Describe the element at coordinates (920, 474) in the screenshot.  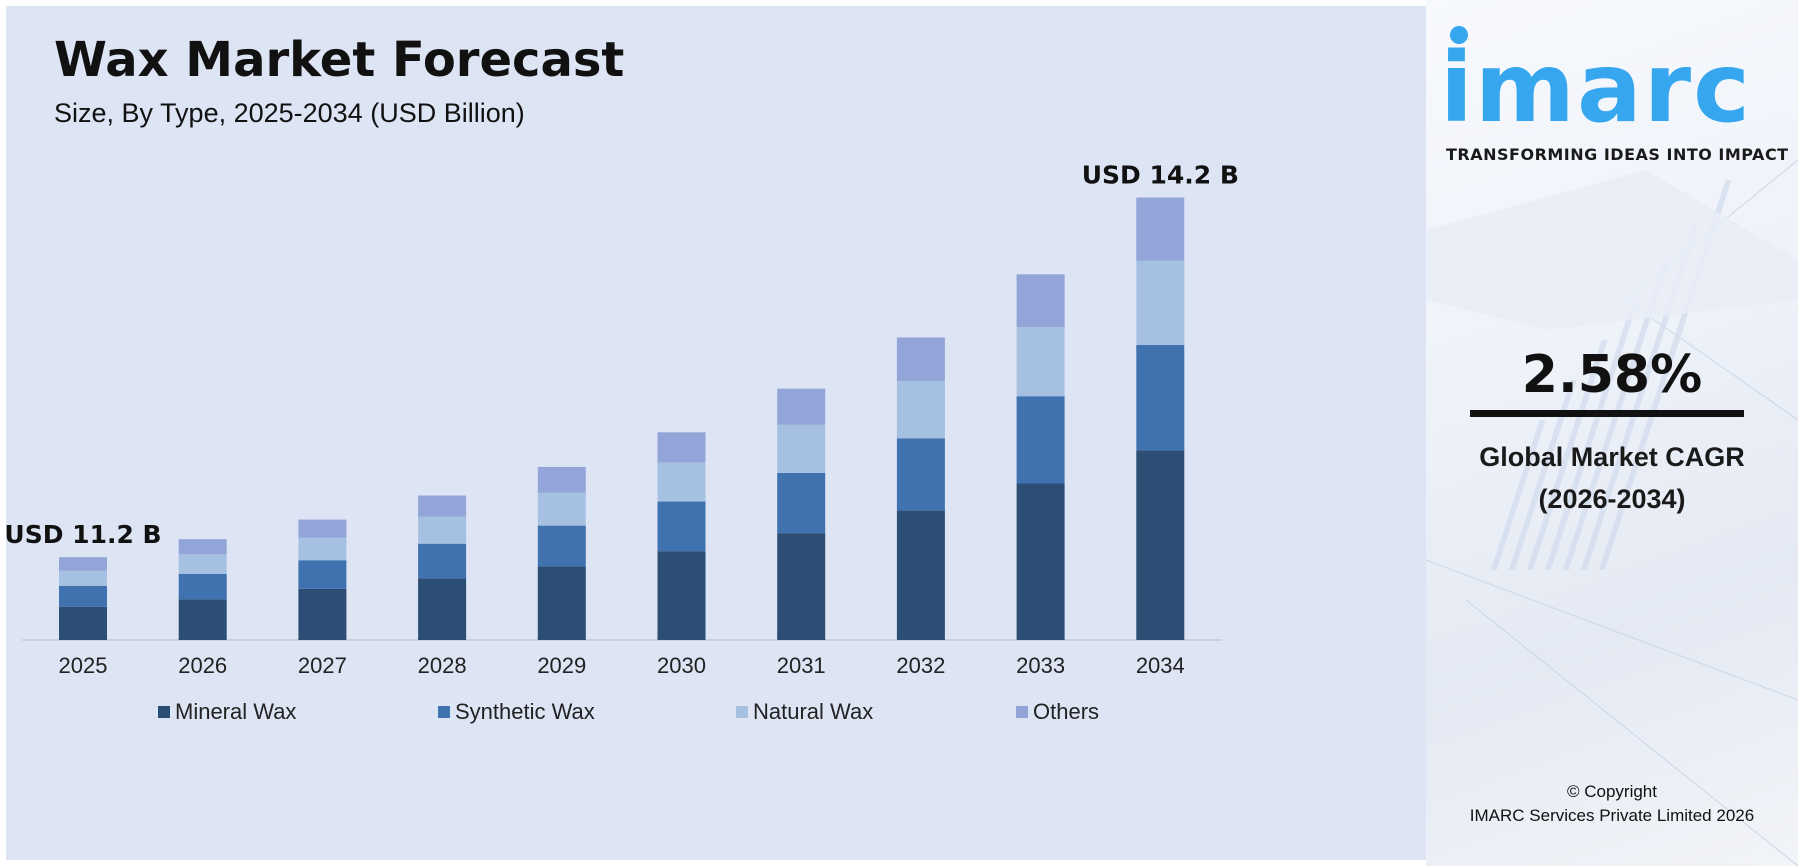
I see `bar-segment-synthetic-wax-2032` at that location.